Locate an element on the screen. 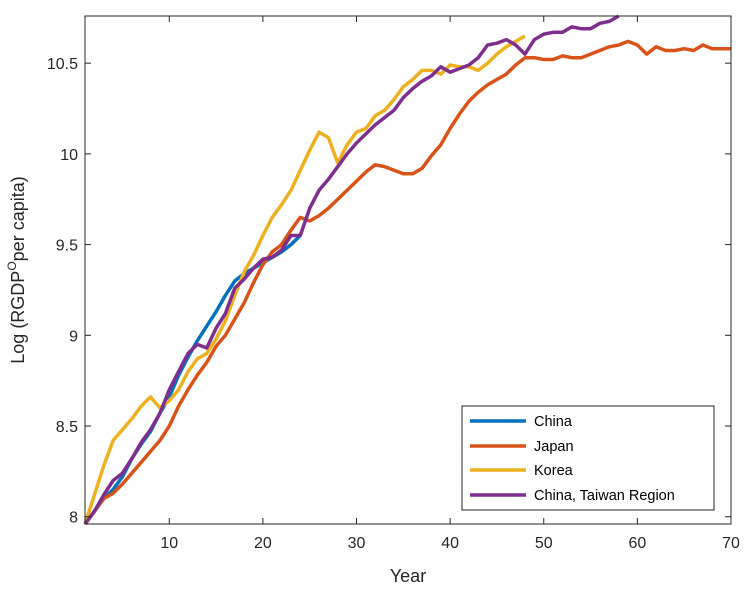  x-tick-label: 30 is located at coordinates (357, 543).